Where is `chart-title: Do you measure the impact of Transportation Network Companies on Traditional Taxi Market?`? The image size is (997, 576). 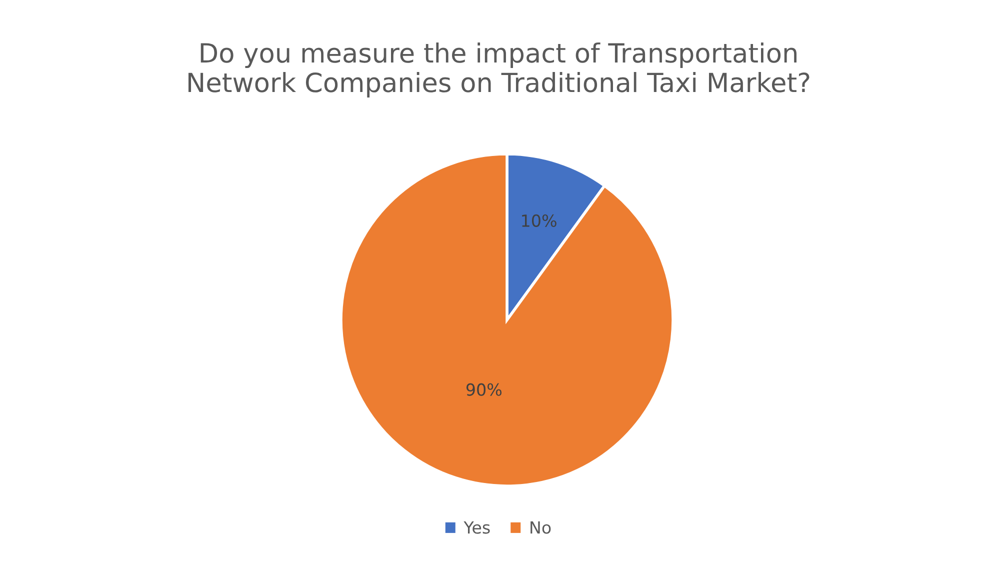 chart-title: Do you measure the impact of Transportation Network Companies on Traditional Taxi Market? is located at coordinates (499, 70).